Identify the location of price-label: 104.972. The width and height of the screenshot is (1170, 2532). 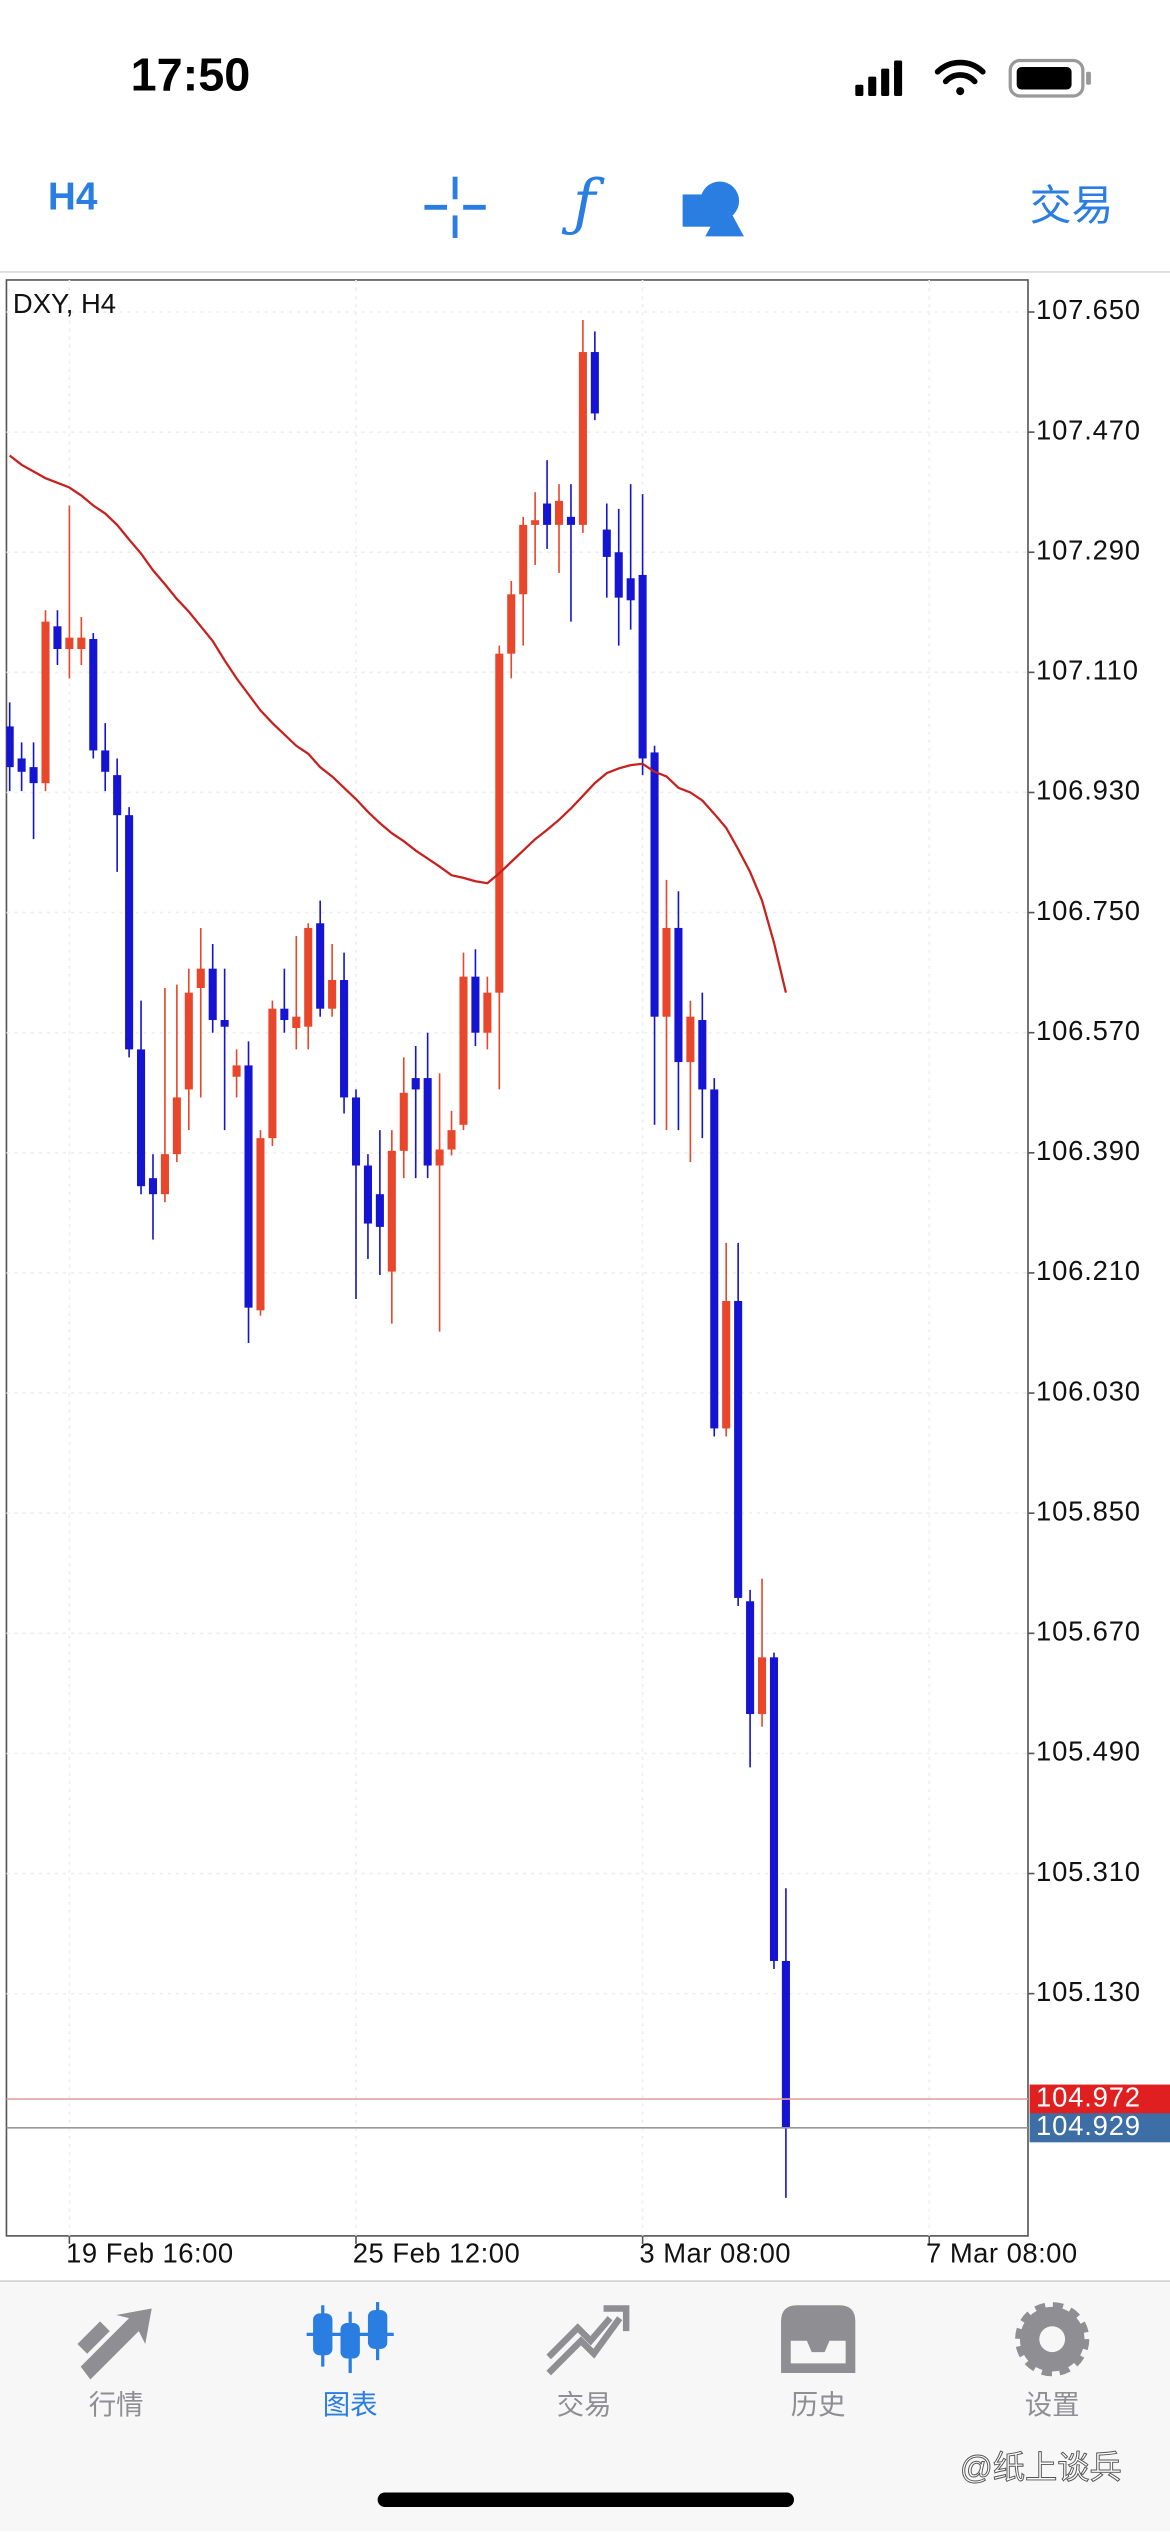
(1088, 2096).